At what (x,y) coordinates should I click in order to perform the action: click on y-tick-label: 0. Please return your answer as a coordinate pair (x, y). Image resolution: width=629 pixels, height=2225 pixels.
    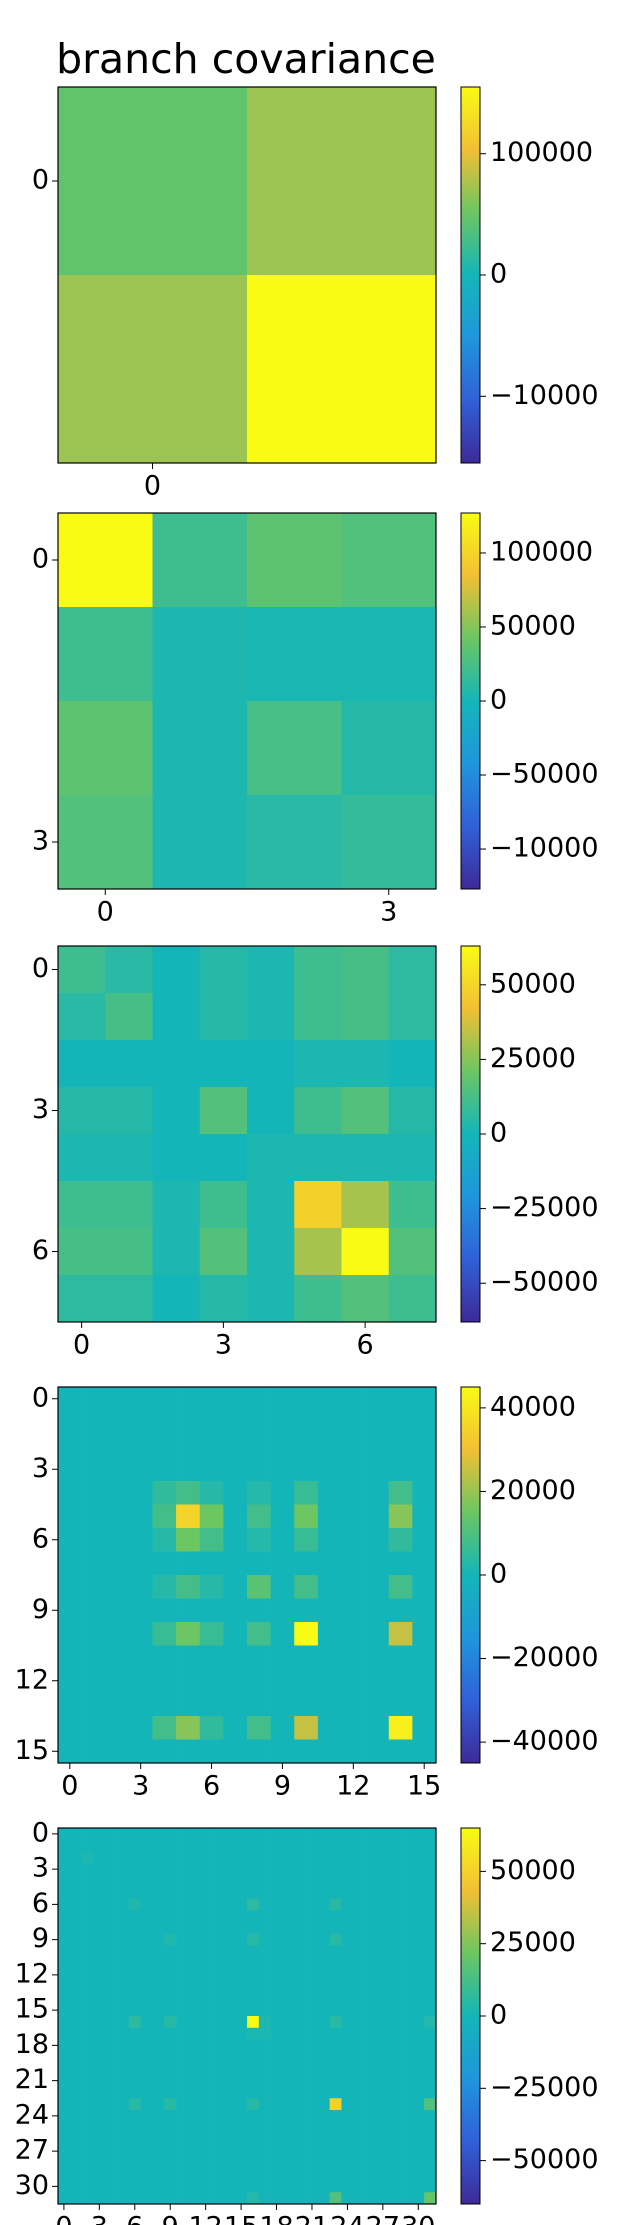
    Looking at the image, I should click on (40, 559).